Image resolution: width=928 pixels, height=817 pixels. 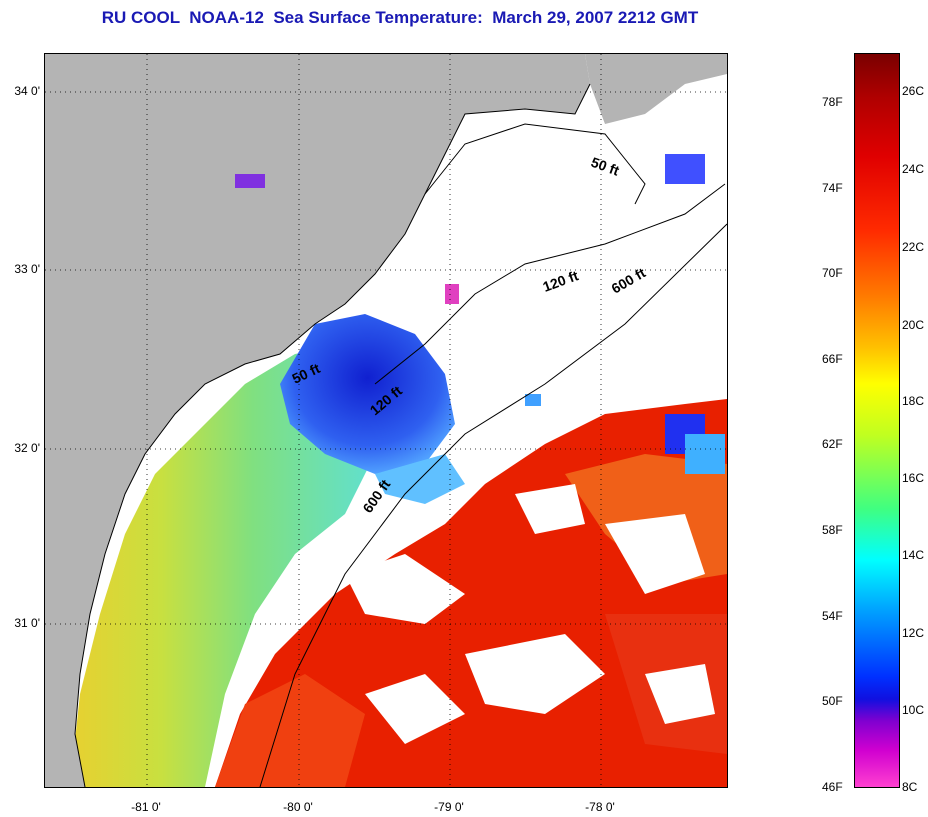 What do you see at coordinates (298, 807) in the screenshot?
I see `lon-label: -80 0'` at bounding box center [298, 807].